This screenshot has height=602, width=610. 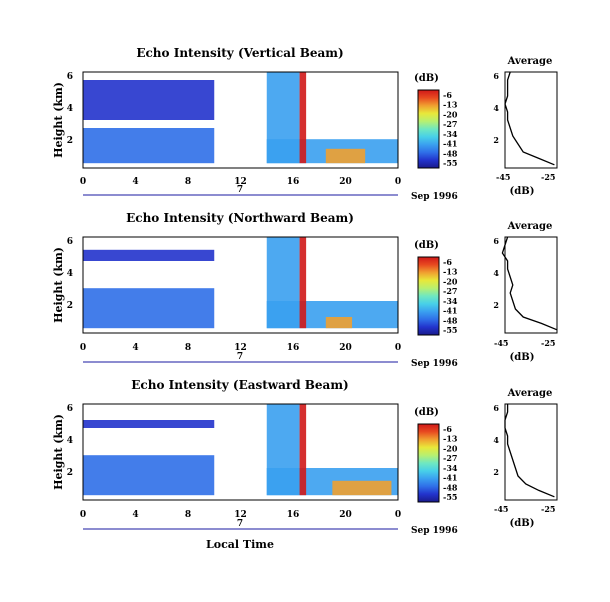 What do you see at coordinates (450, 272) in the screenshot?
I see `cbar-tick-label: -13` at bounding box center [450, 272].